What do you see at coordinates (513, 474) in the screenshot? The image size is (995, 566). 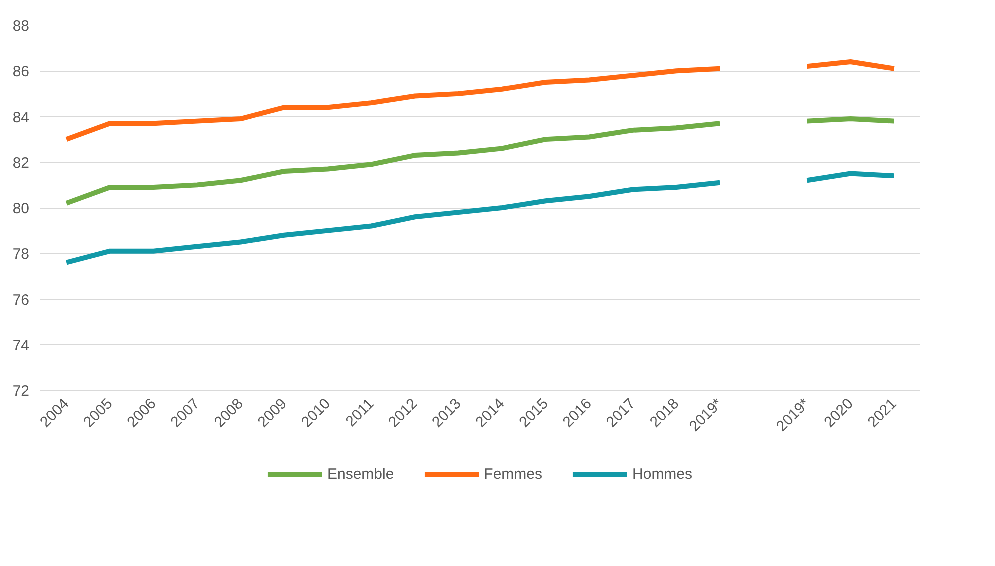 I see `legend-label: Femmes` at bounding box center [513, 474].